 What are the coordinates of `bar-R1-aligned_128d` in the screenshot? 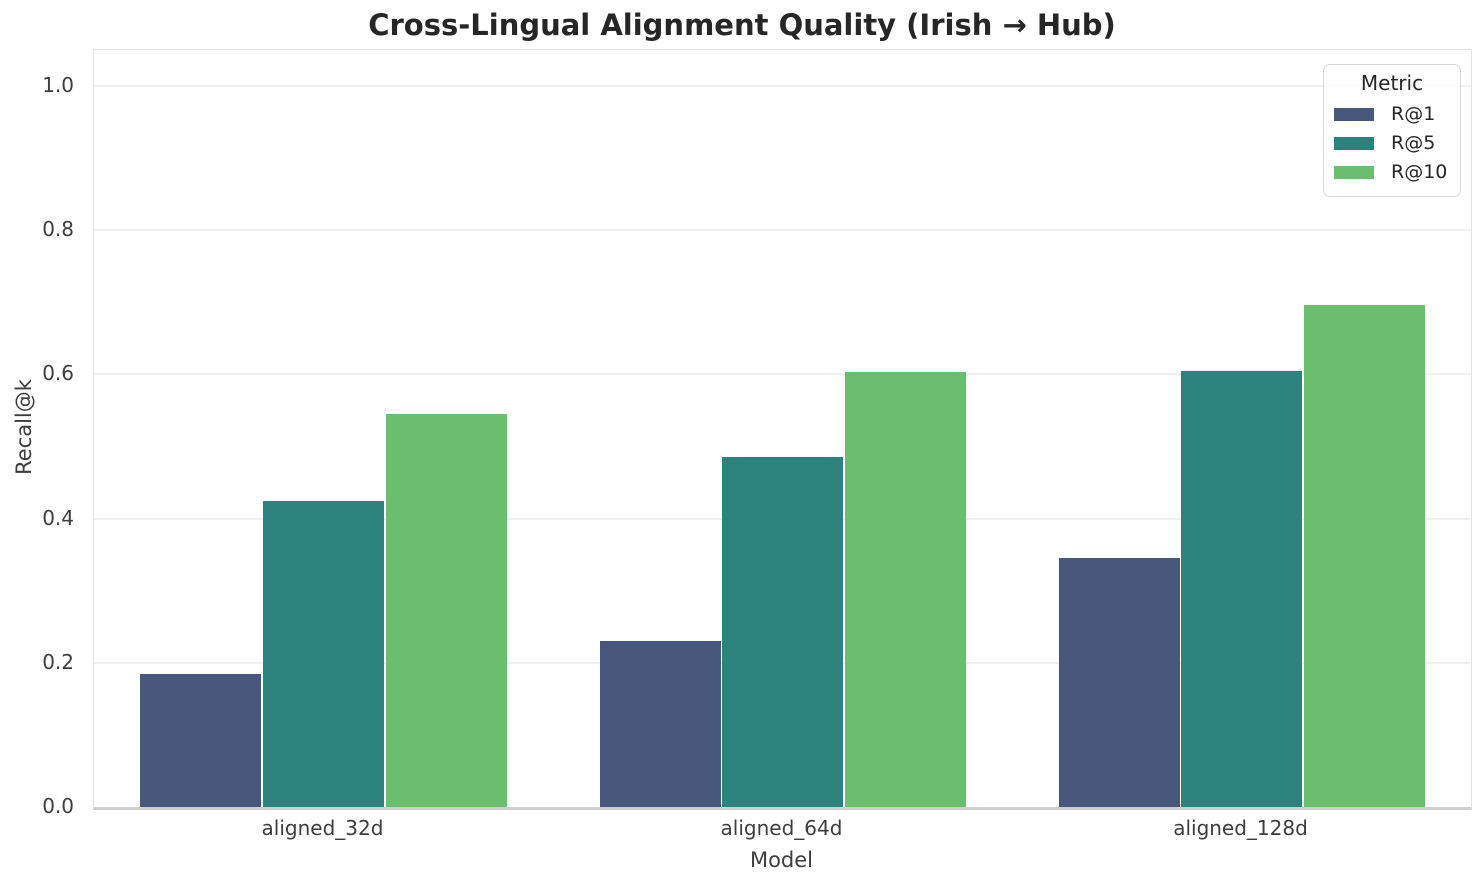 It's located at (1119, 682).